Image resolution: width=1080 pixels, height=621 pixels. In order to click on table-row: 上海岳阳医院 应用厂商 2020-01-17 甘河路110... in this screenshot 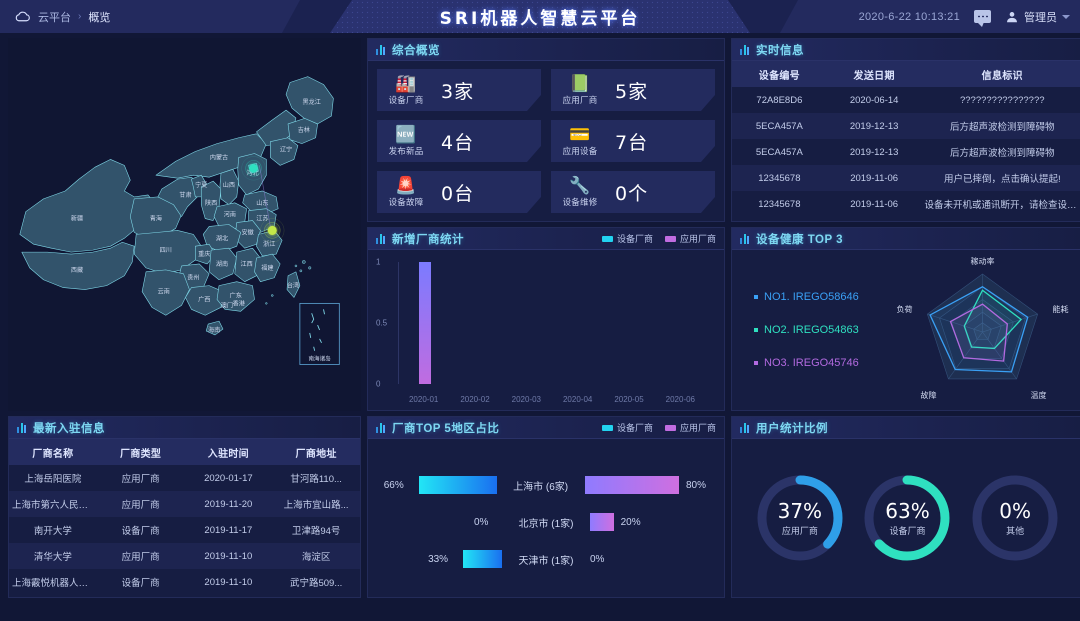, I will do `click(184, 478)`.